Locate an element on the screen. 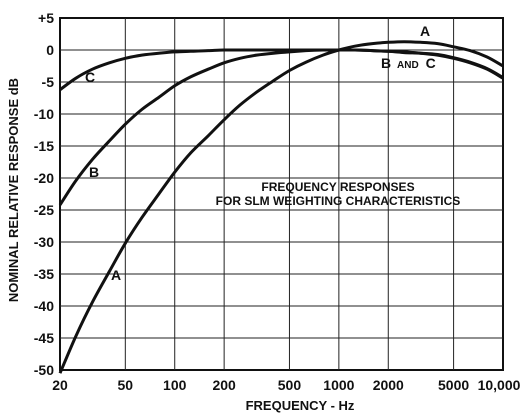 This screenshot has width=528, height=415. y-tick-label: -25 is located at coordinates (44, 210).